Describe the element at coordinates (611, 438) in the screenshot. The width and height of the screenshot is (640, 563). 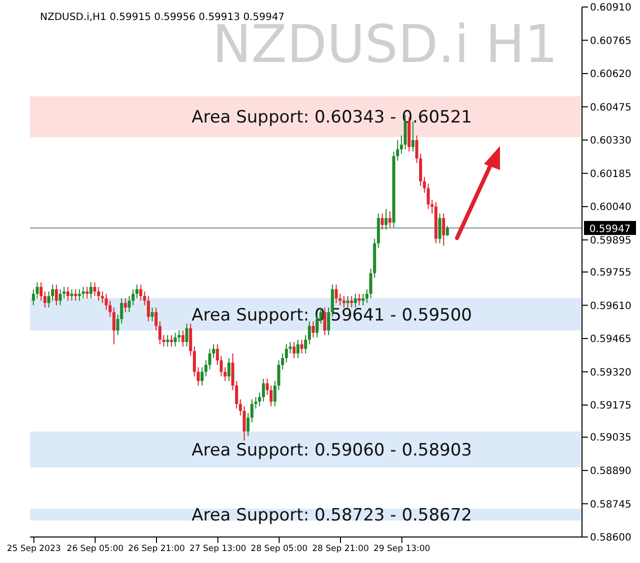
I see `y-tick-label: 0.59035` at that location.